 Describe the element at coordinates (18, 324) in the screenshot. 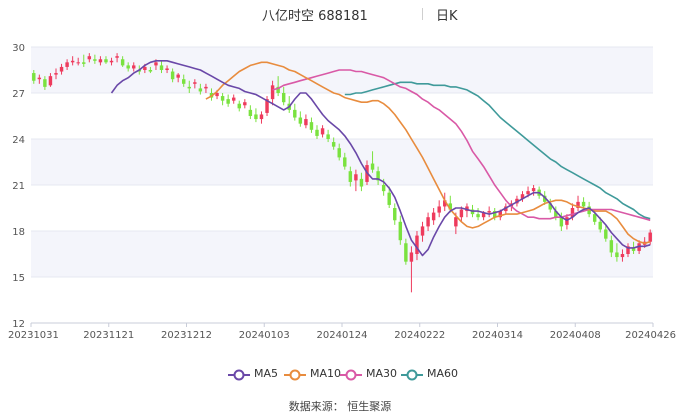

I see `y-tick-label: 12` at that location.